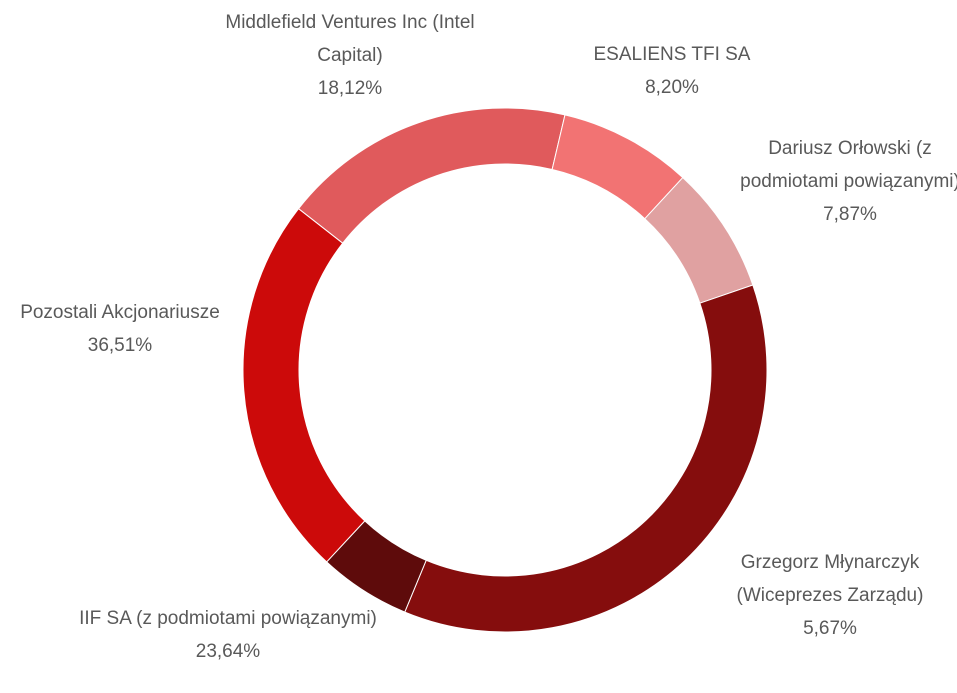 The image size is (957, 693). I want to click on category-label: Grzegorz Młynarczyk (Wiceprezes Zarządu), so click(830, 579).